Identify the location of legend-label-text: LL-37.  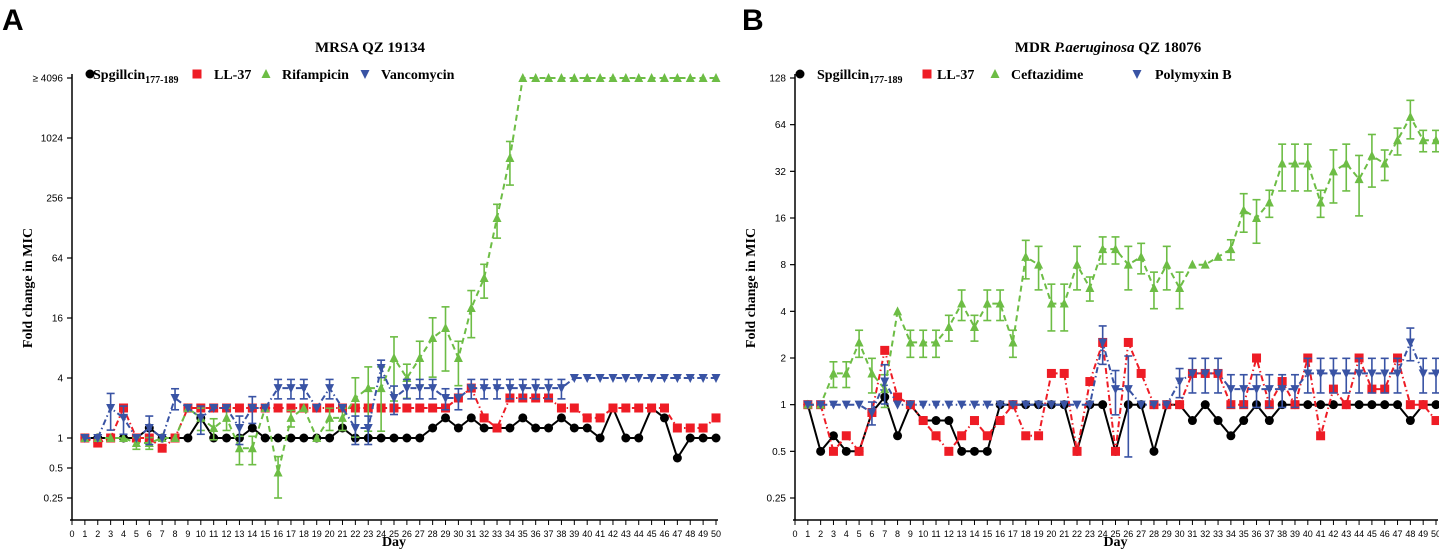
(232, 75).